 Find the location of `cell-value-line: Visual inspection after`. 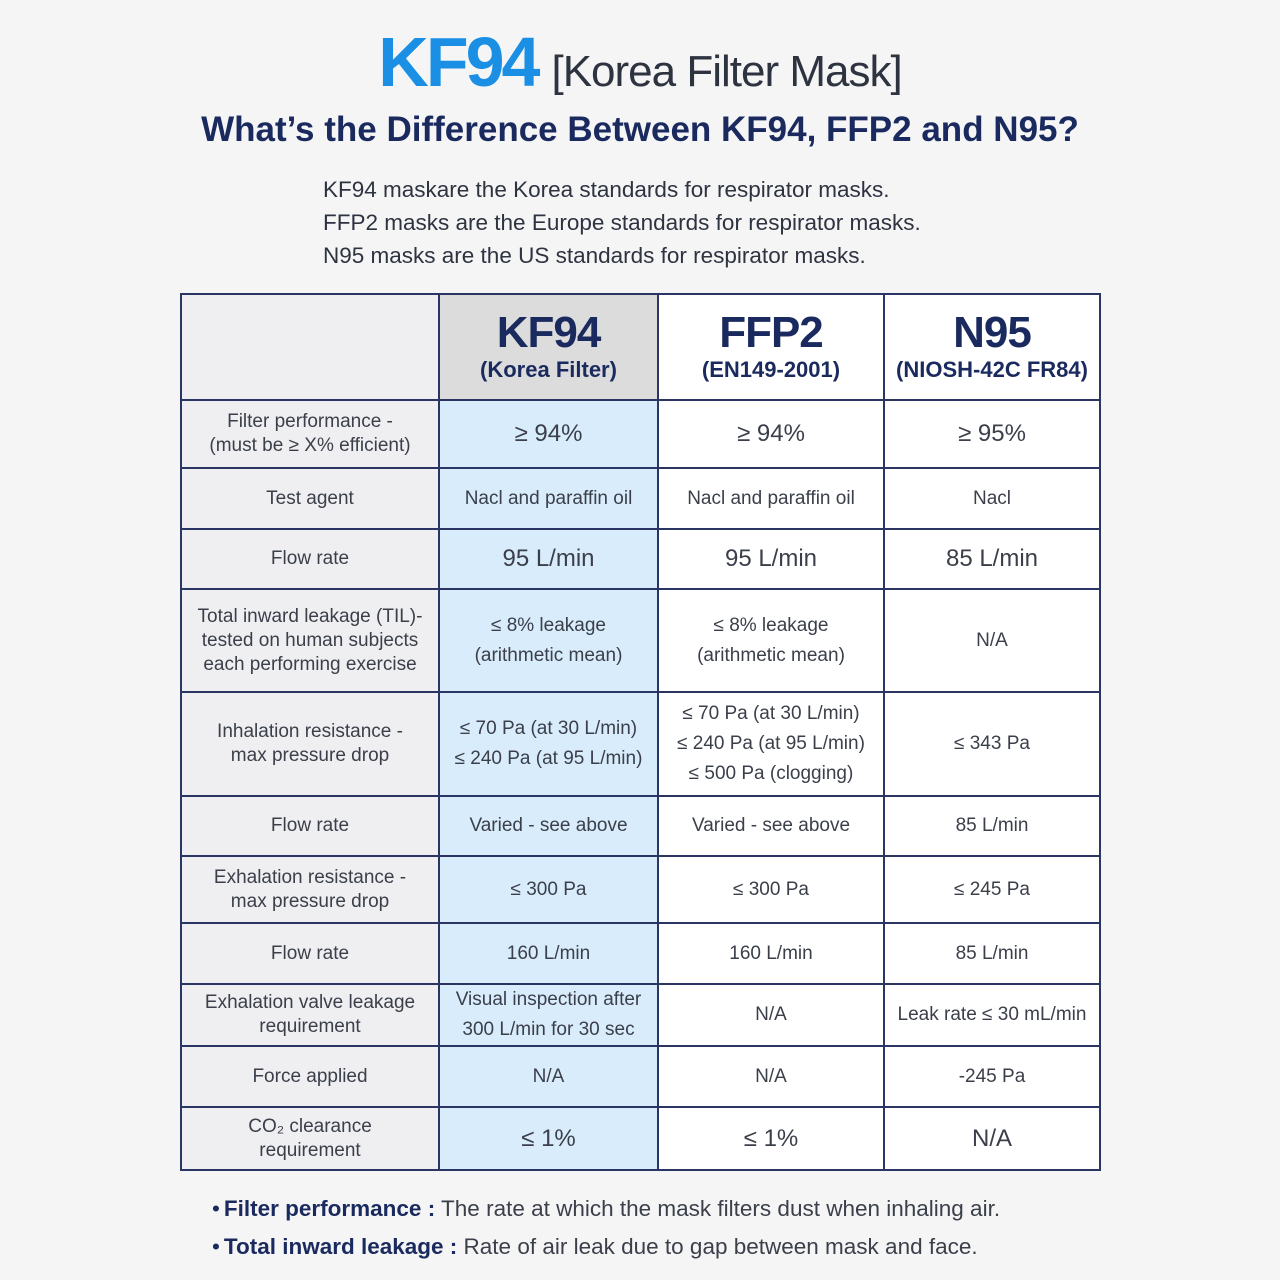

cell-value-line: Visual inspection after is located at coordinates (548, 999).